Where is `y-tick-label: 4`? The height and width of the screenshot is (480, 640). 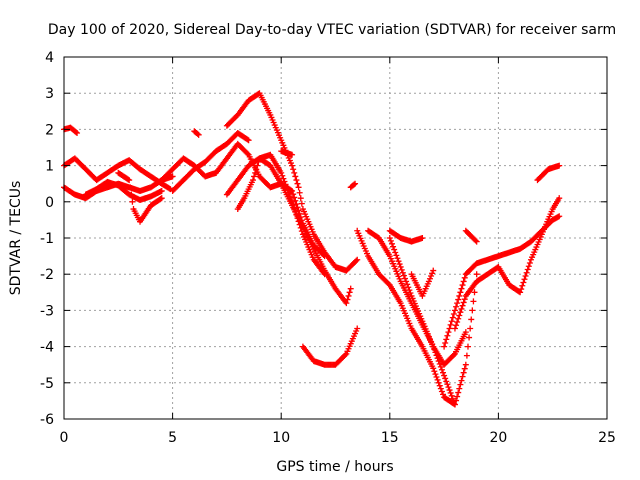 y-tick-label: 4 is located at coordinates (49, 58).